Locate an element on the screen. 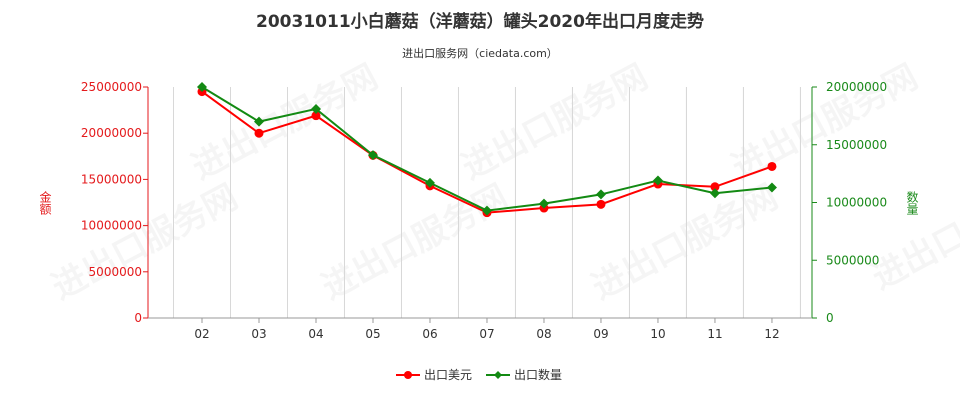 The width and height of the screenshot is (960, 400). x-tick-label: 04 is located at coordinates (315, 334).